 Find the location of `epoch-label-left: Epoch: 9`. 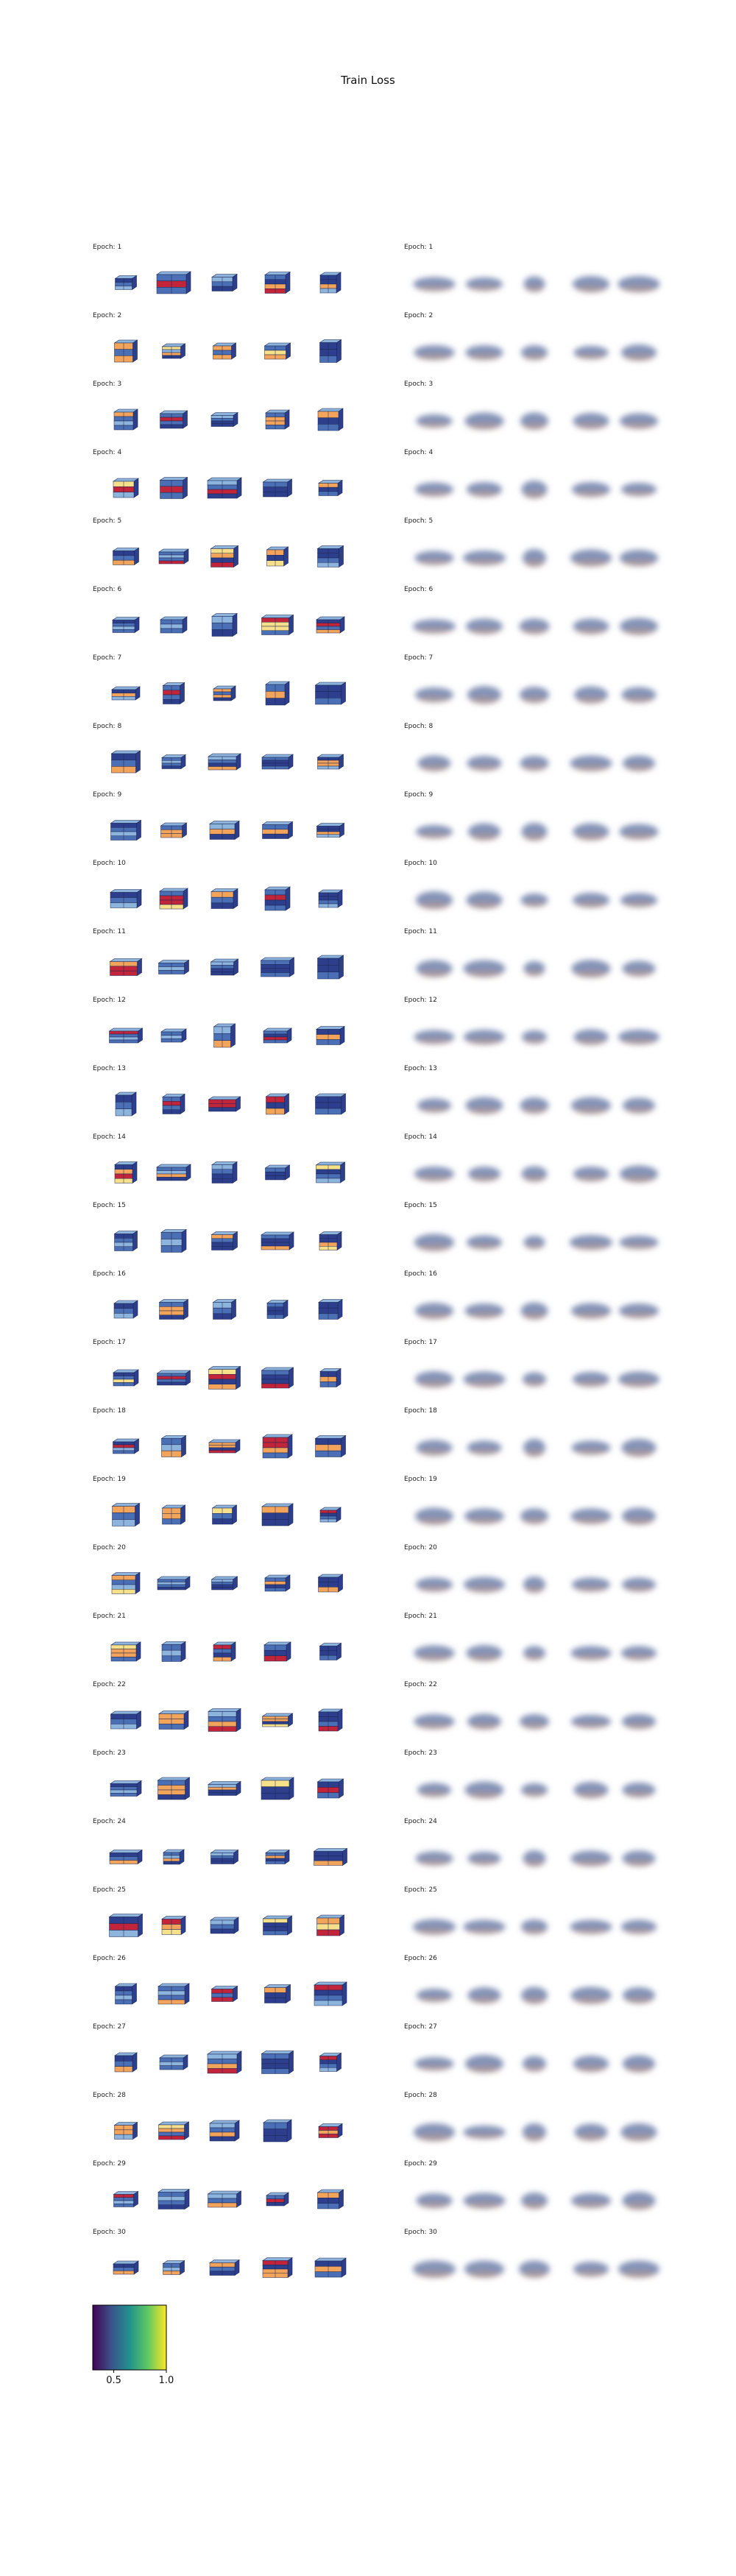

epoch-label-left: Epoch: 9 is located at coordinates (107, 795).